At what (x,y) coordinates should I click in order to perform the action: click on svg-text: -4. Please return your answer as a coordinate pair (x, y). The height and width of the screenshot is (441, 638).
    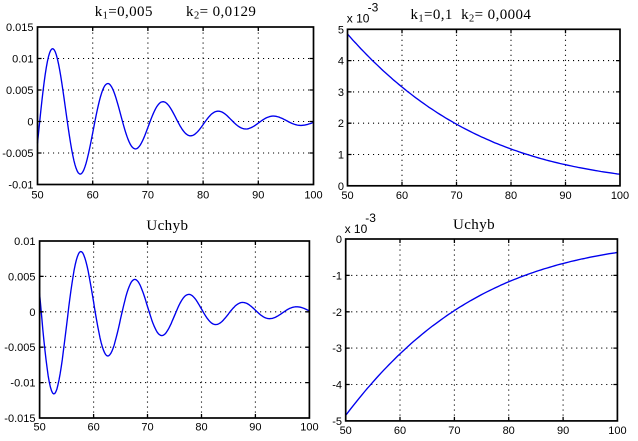
    Looking at the image, I should click on (337, 386).